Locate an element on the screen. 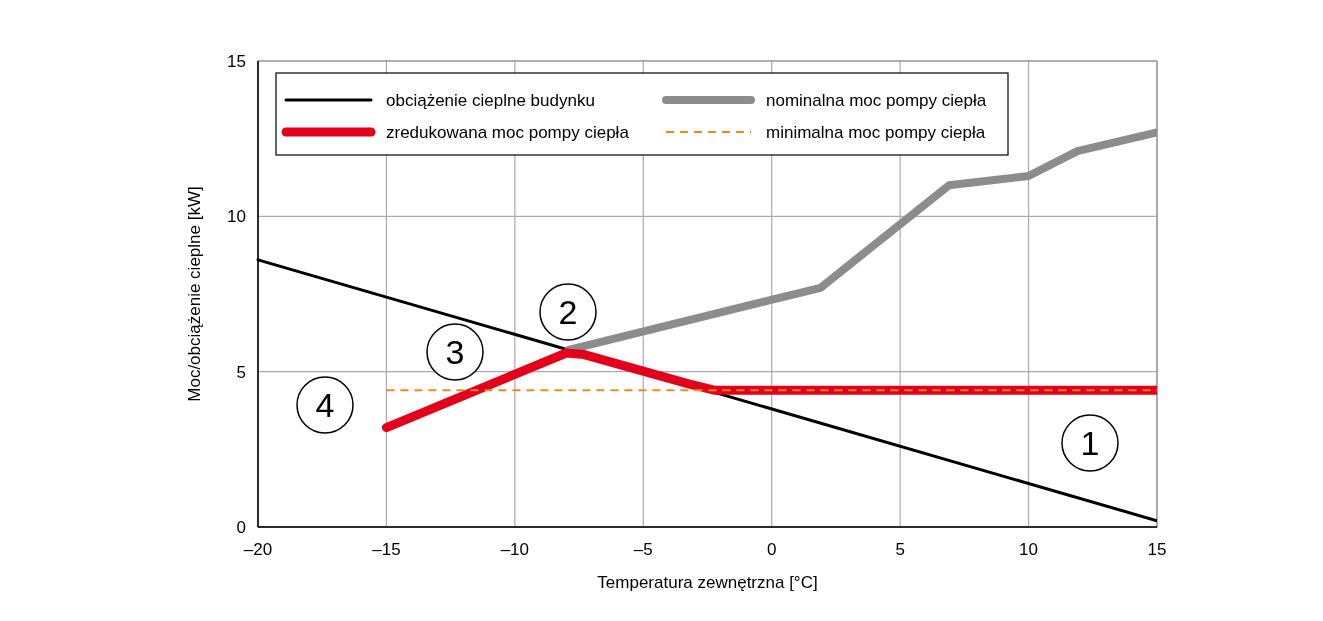 The width and height of the screenshot is (1323, 621). x-axis-title: Temperatura zewnętrzna [°C] is located at coordinates (707, 582).